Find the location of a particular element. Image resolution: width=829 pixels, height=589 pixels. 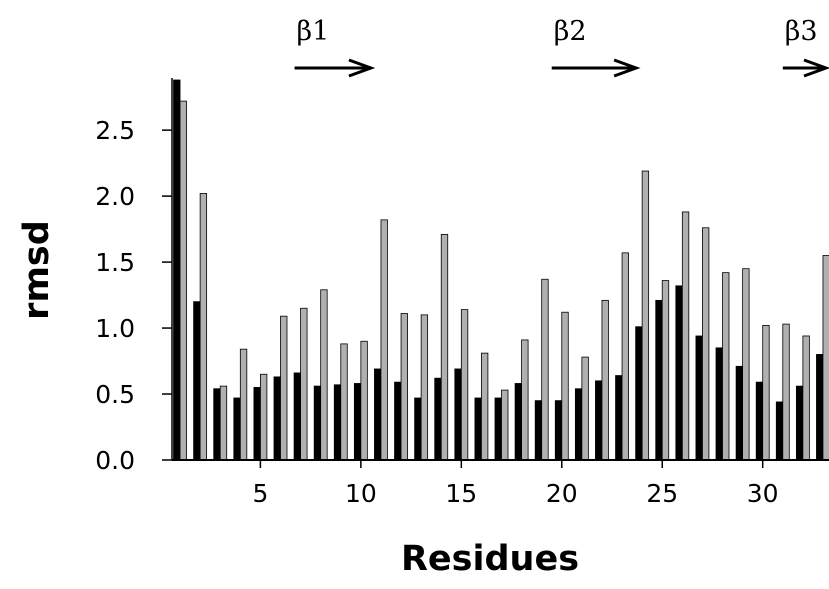

x-tick-label: 25 is located at coordinates (662, 493).